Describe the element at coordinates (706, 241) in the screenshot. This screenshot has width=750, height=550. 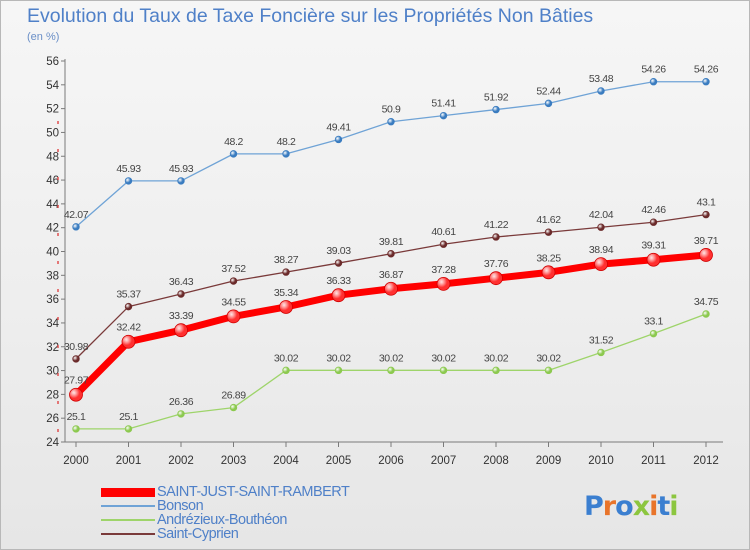
I see `data-label: 39.71` at that location.